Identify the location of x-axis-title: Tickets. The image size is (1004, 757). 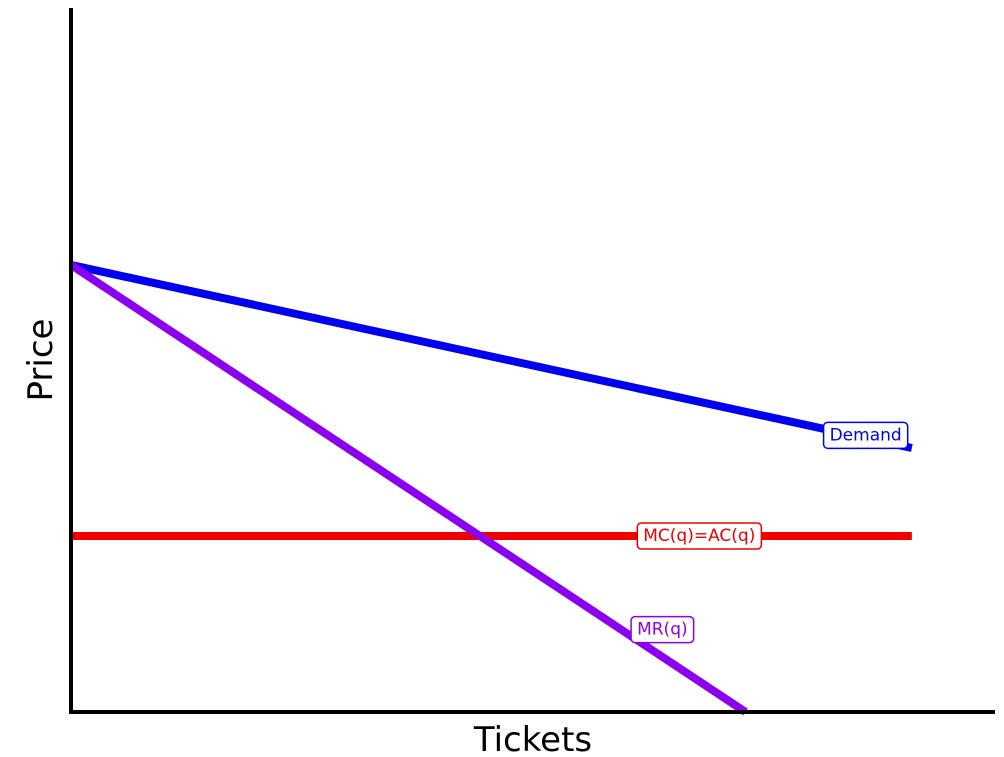
(532, 738).